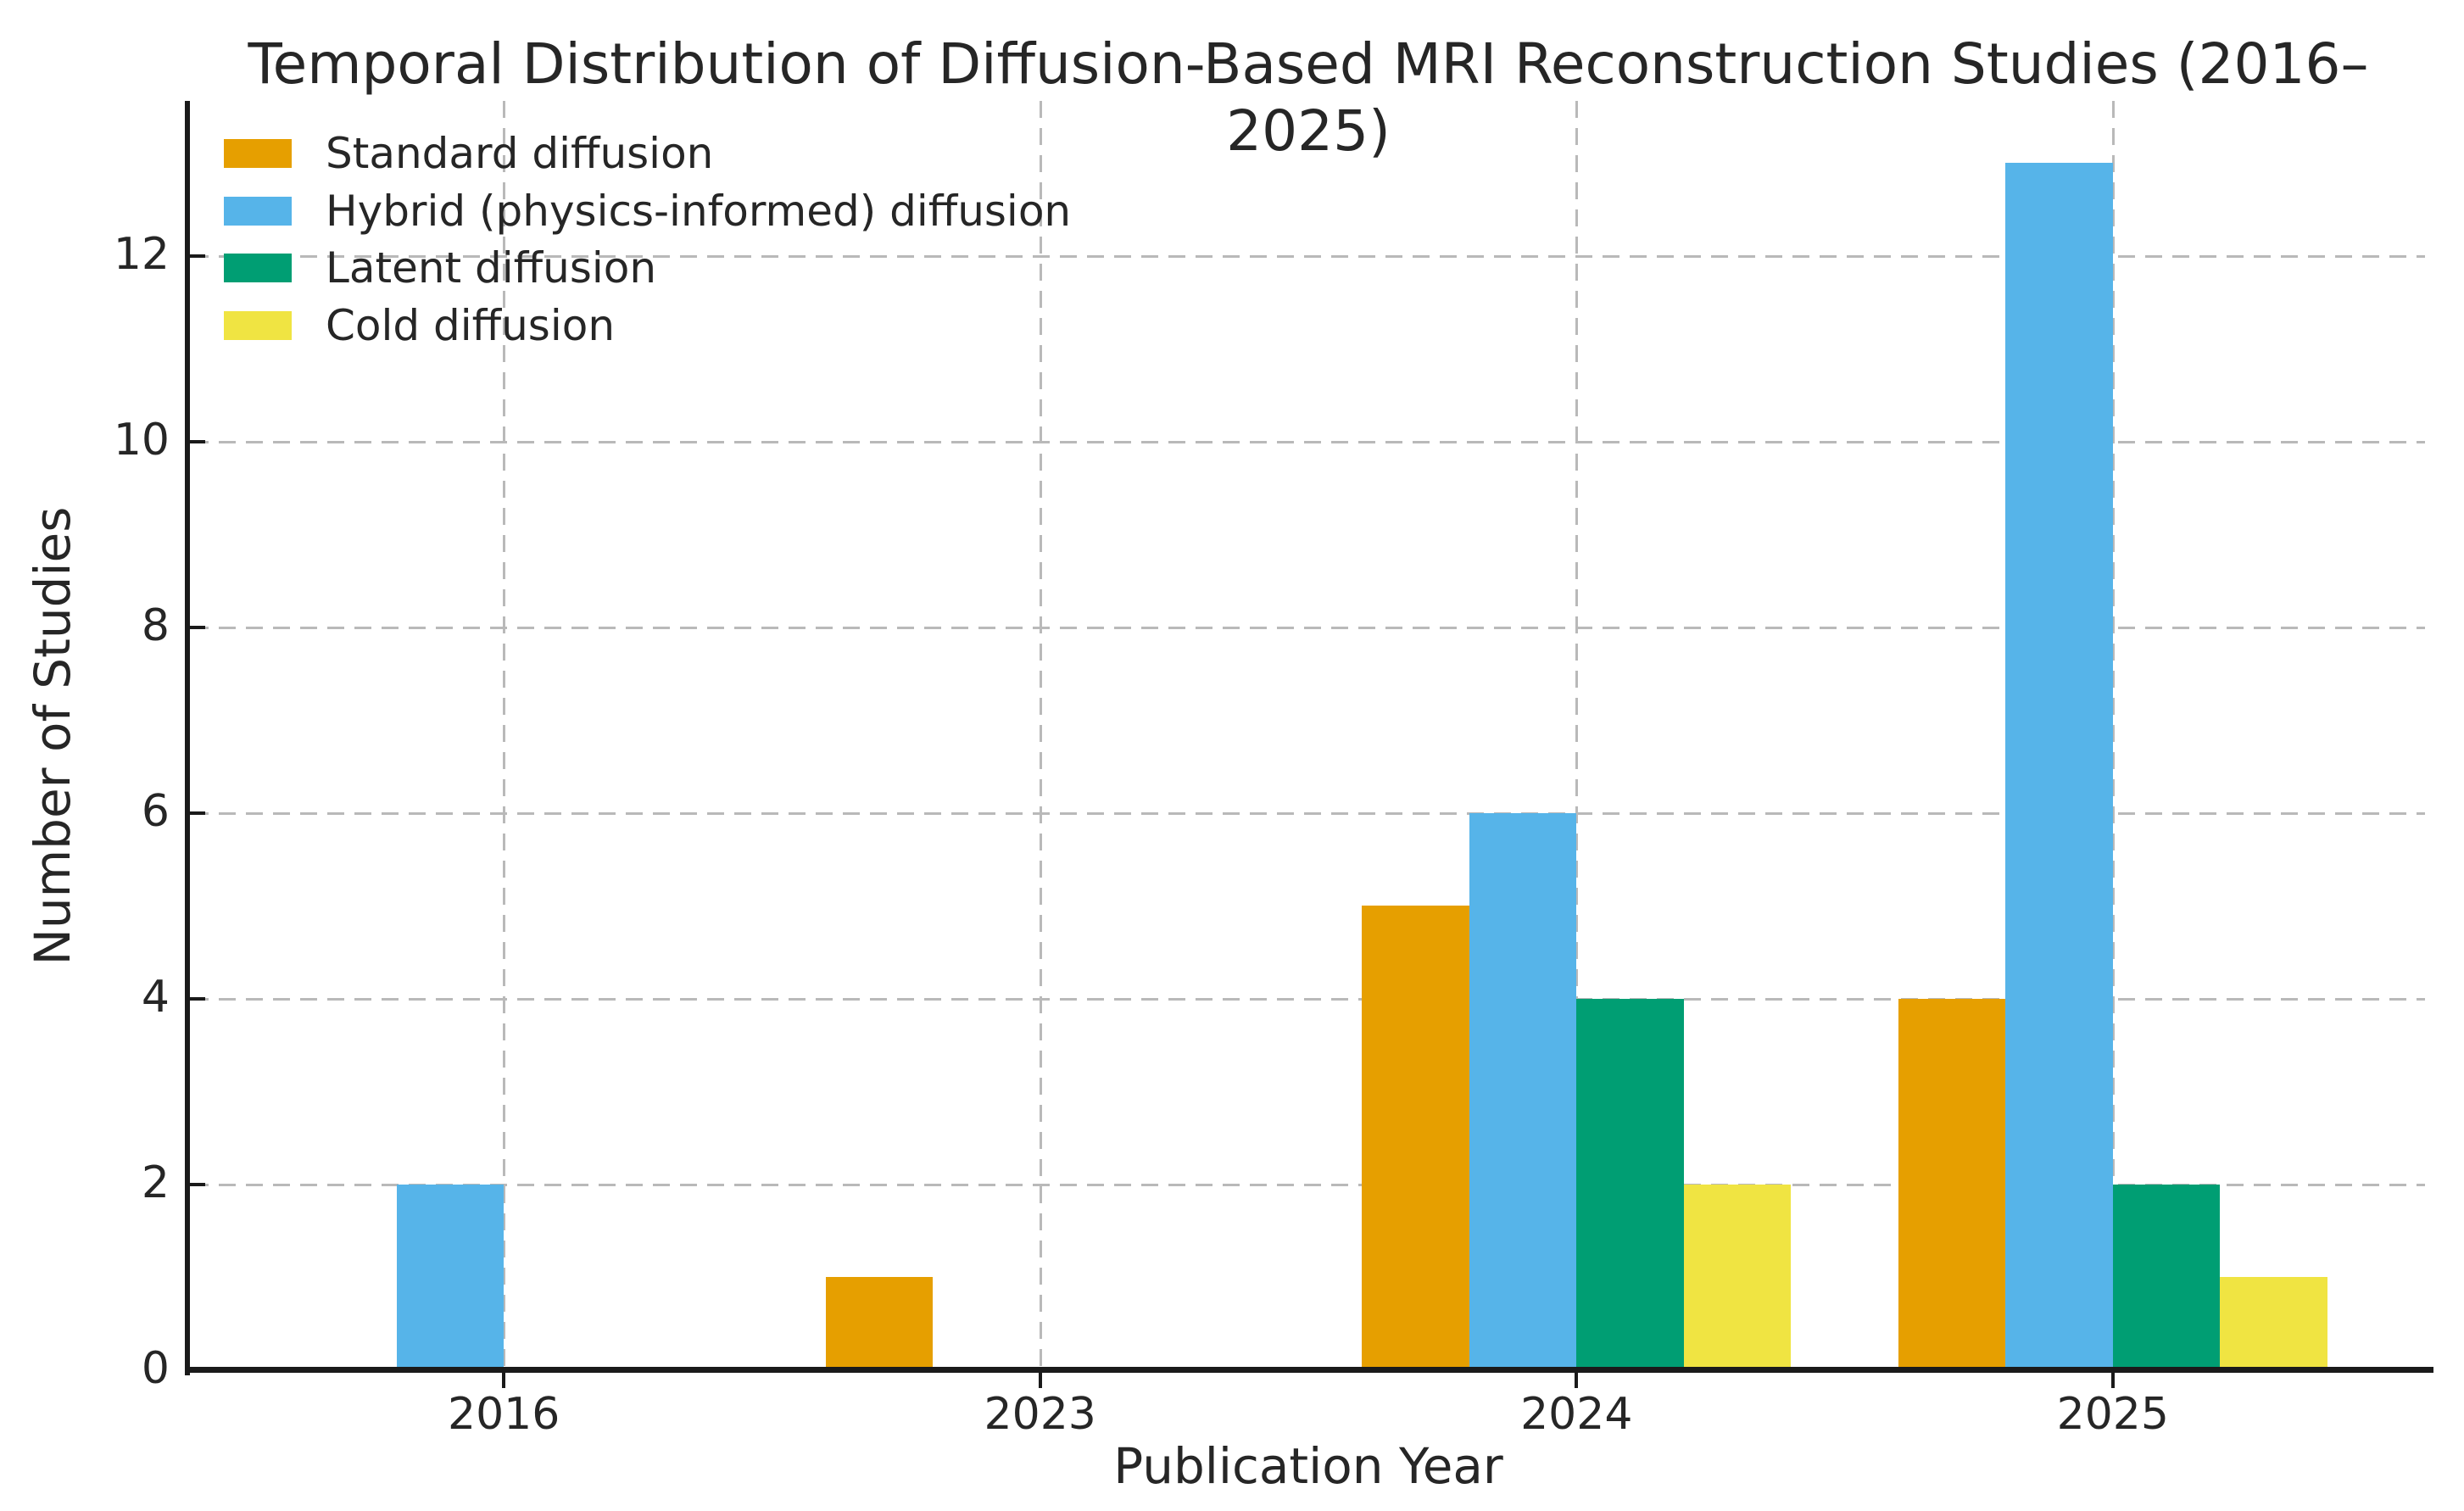  What do you see at coordinates (258, 211) in the screenshot?
I see `legend-swatch-hybrid-physics-informed-diffusion` at bounding box center [258, 211].